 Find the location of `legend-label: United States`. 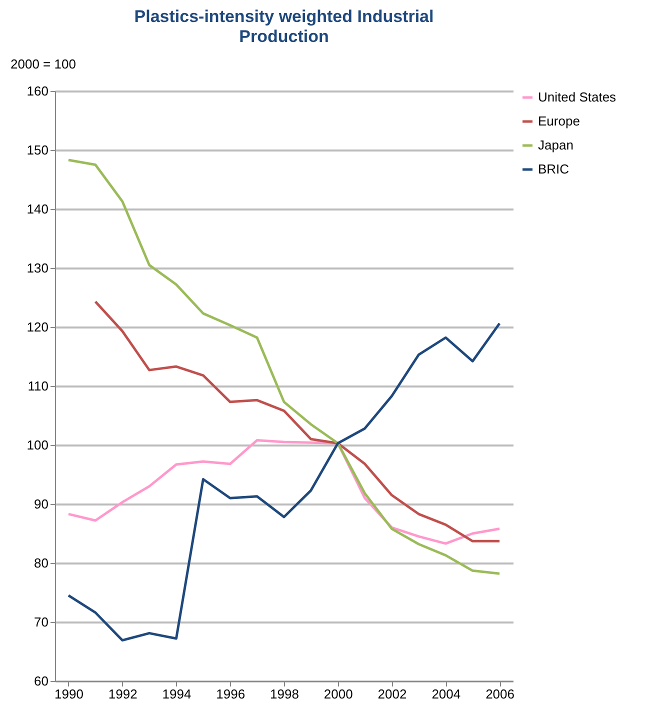

legend-label: United States is located at coordinates (577, 97).